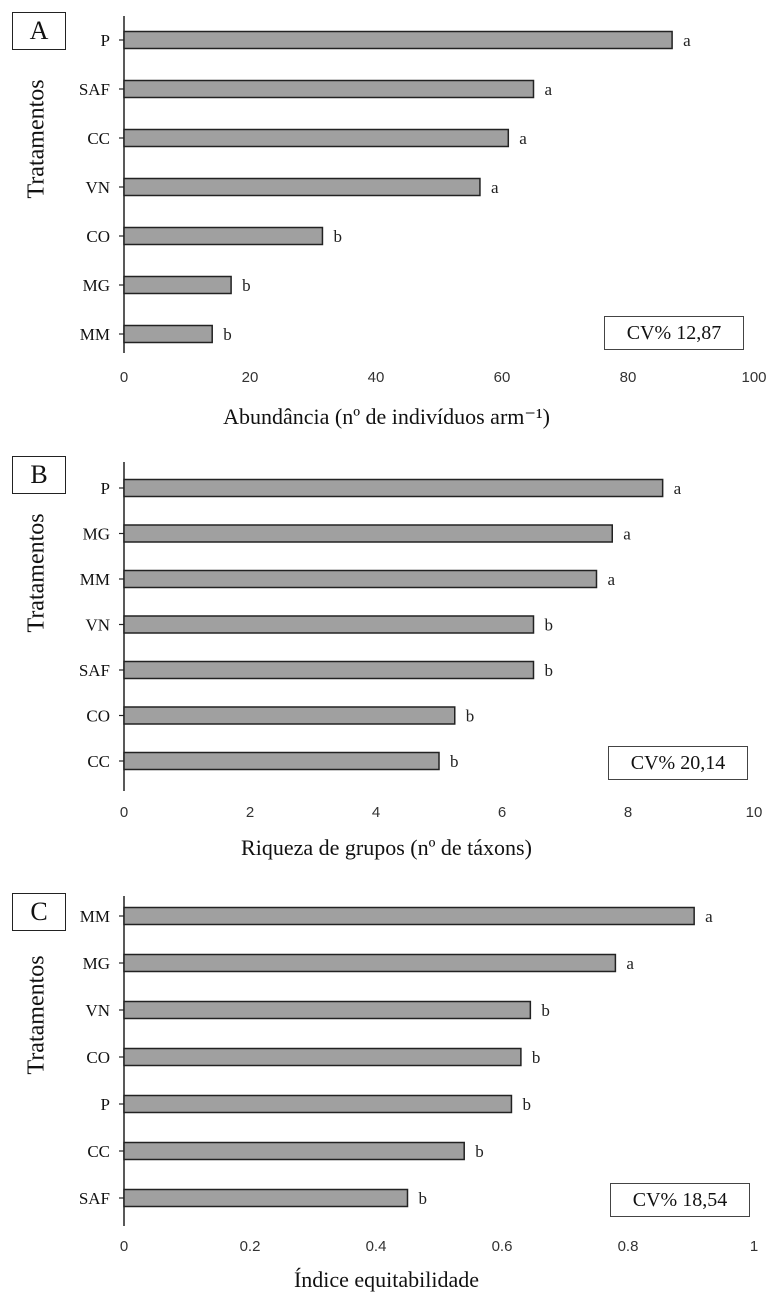 The height and width of the screenshot is (1303, 773). What do you see at coordinates (376, 377) in the screenshot?
I see `x-tick-label: 40` at bounding box center [376, 377].